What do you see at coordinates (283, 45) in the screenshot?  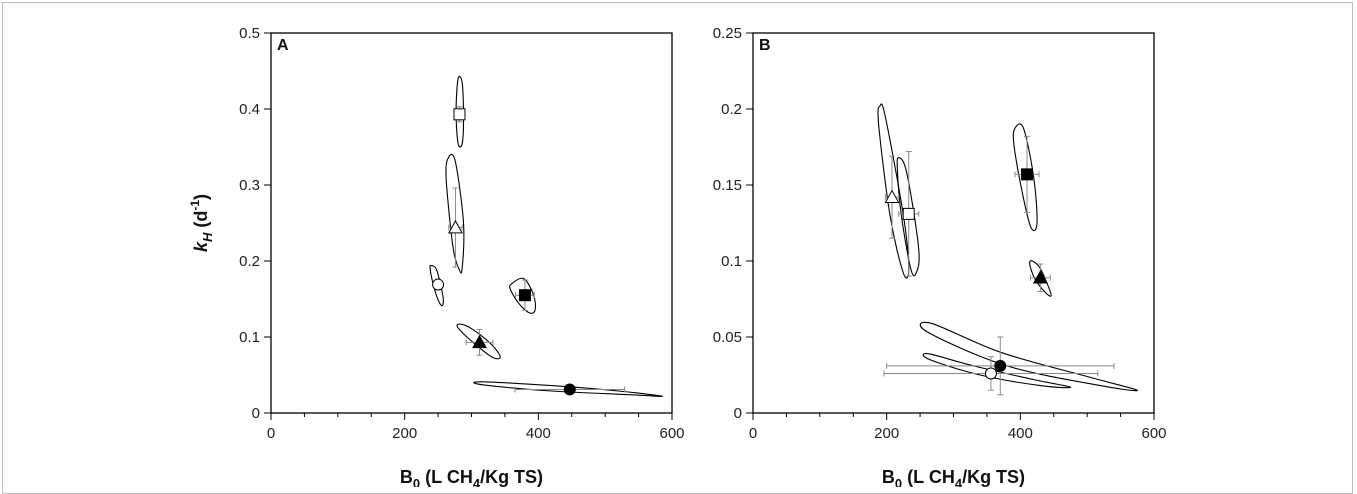 I see `panel-label: A` at bounding box center [283, 45].